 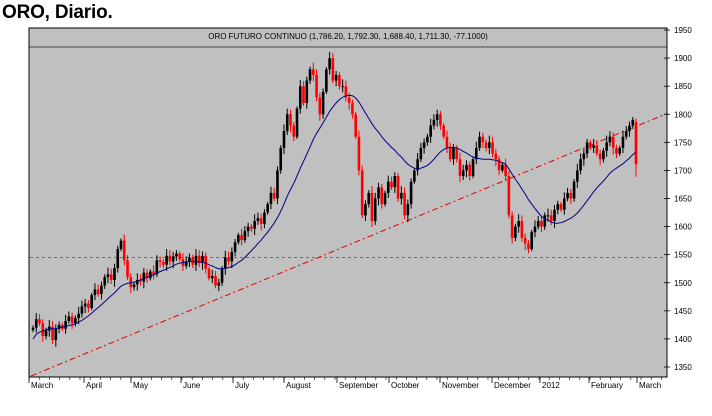 What do you see at coordinates (683, 170) in the screenshot?
I see `y-tick-label: 1700` at bounding box center [683, 170].